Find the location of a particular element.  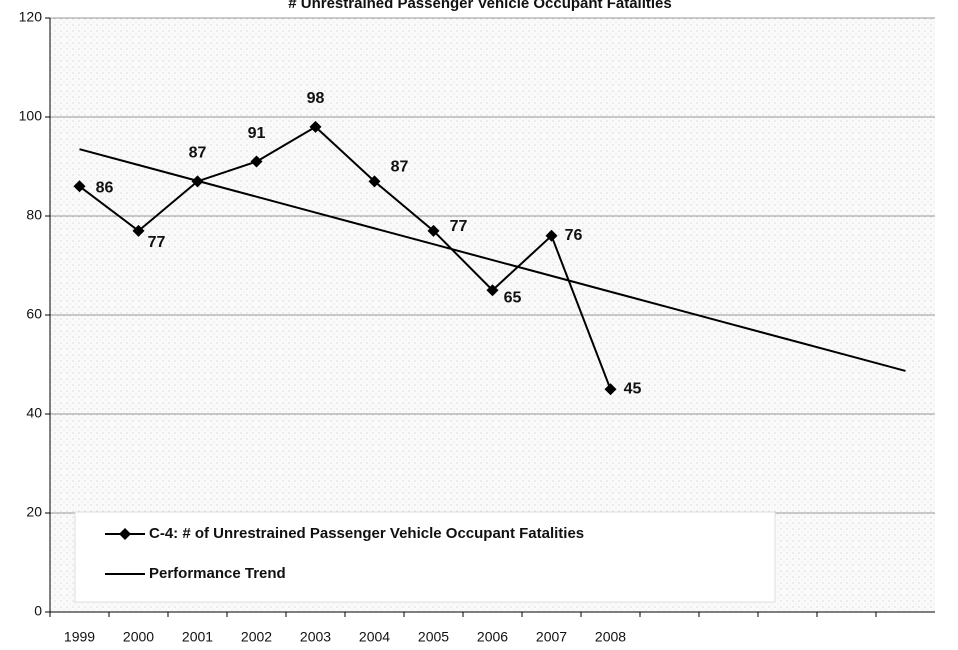

y-tick-label: 0 is located at coordinates (38, 611).